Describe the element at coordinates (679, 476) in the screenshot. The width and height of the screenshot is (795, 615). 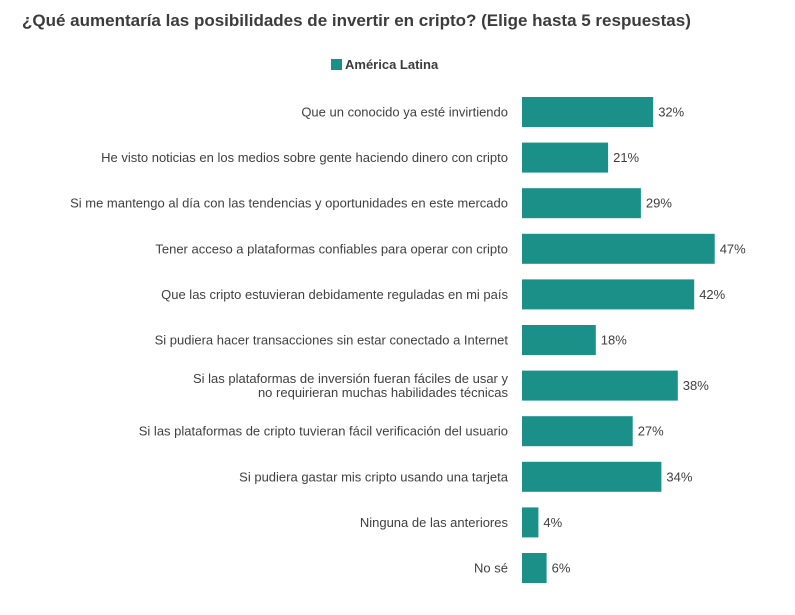
I see `value-label-8: 34%` at that location.